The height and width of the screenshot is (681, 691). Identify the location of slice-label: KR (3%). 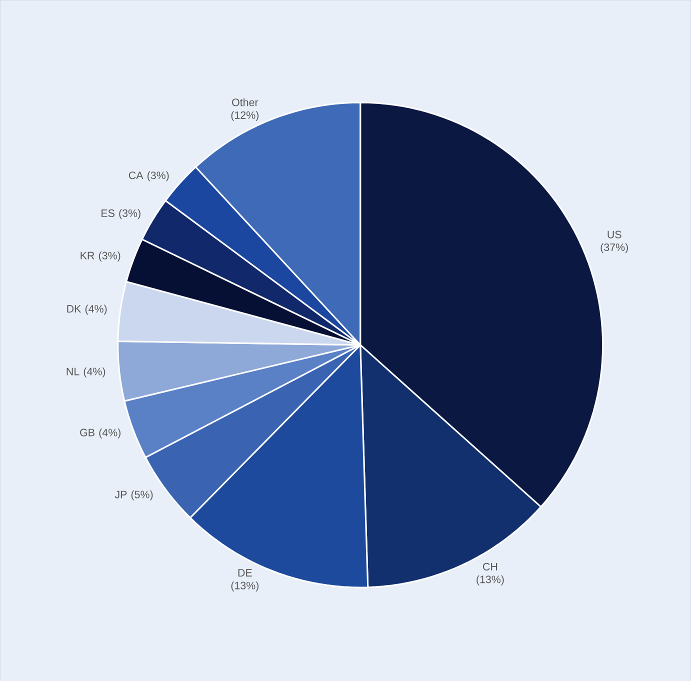
(100, 257).